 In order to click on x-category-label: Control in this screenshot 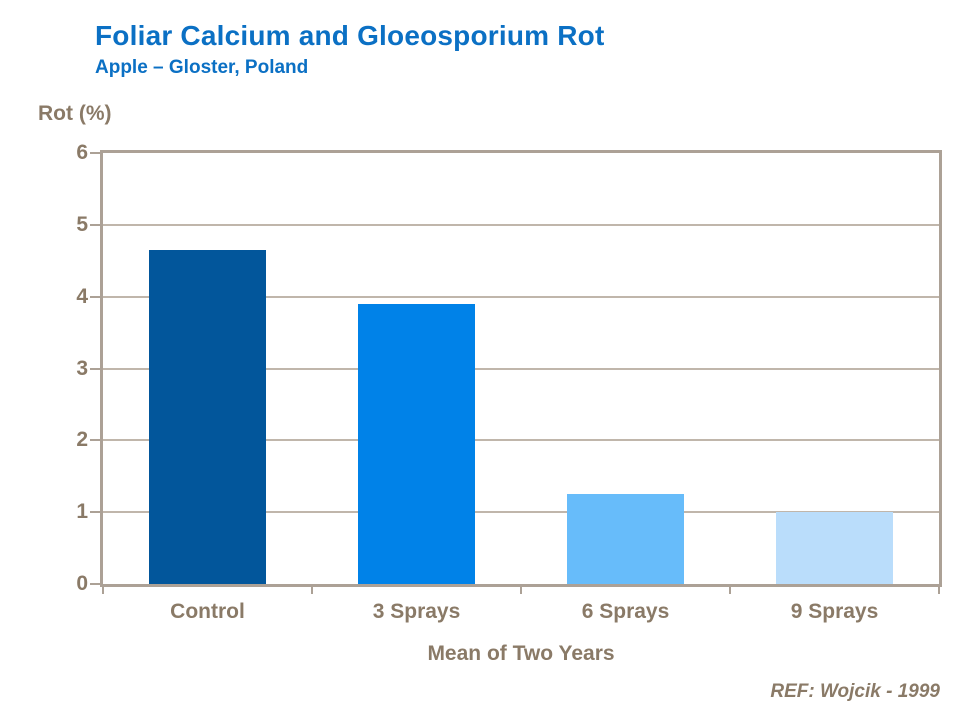, I will do `click(207, 611)`.